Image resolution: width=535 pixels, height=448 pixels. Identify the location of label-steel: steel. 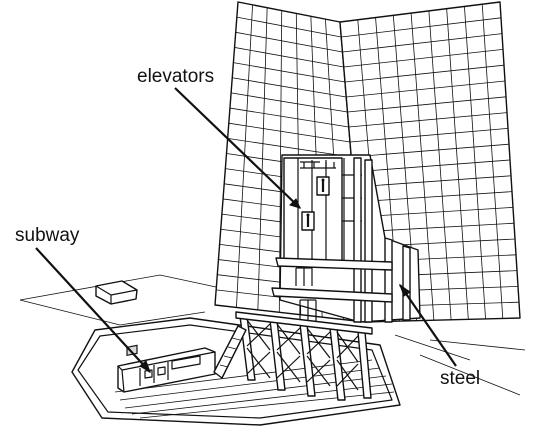
(439, 336).